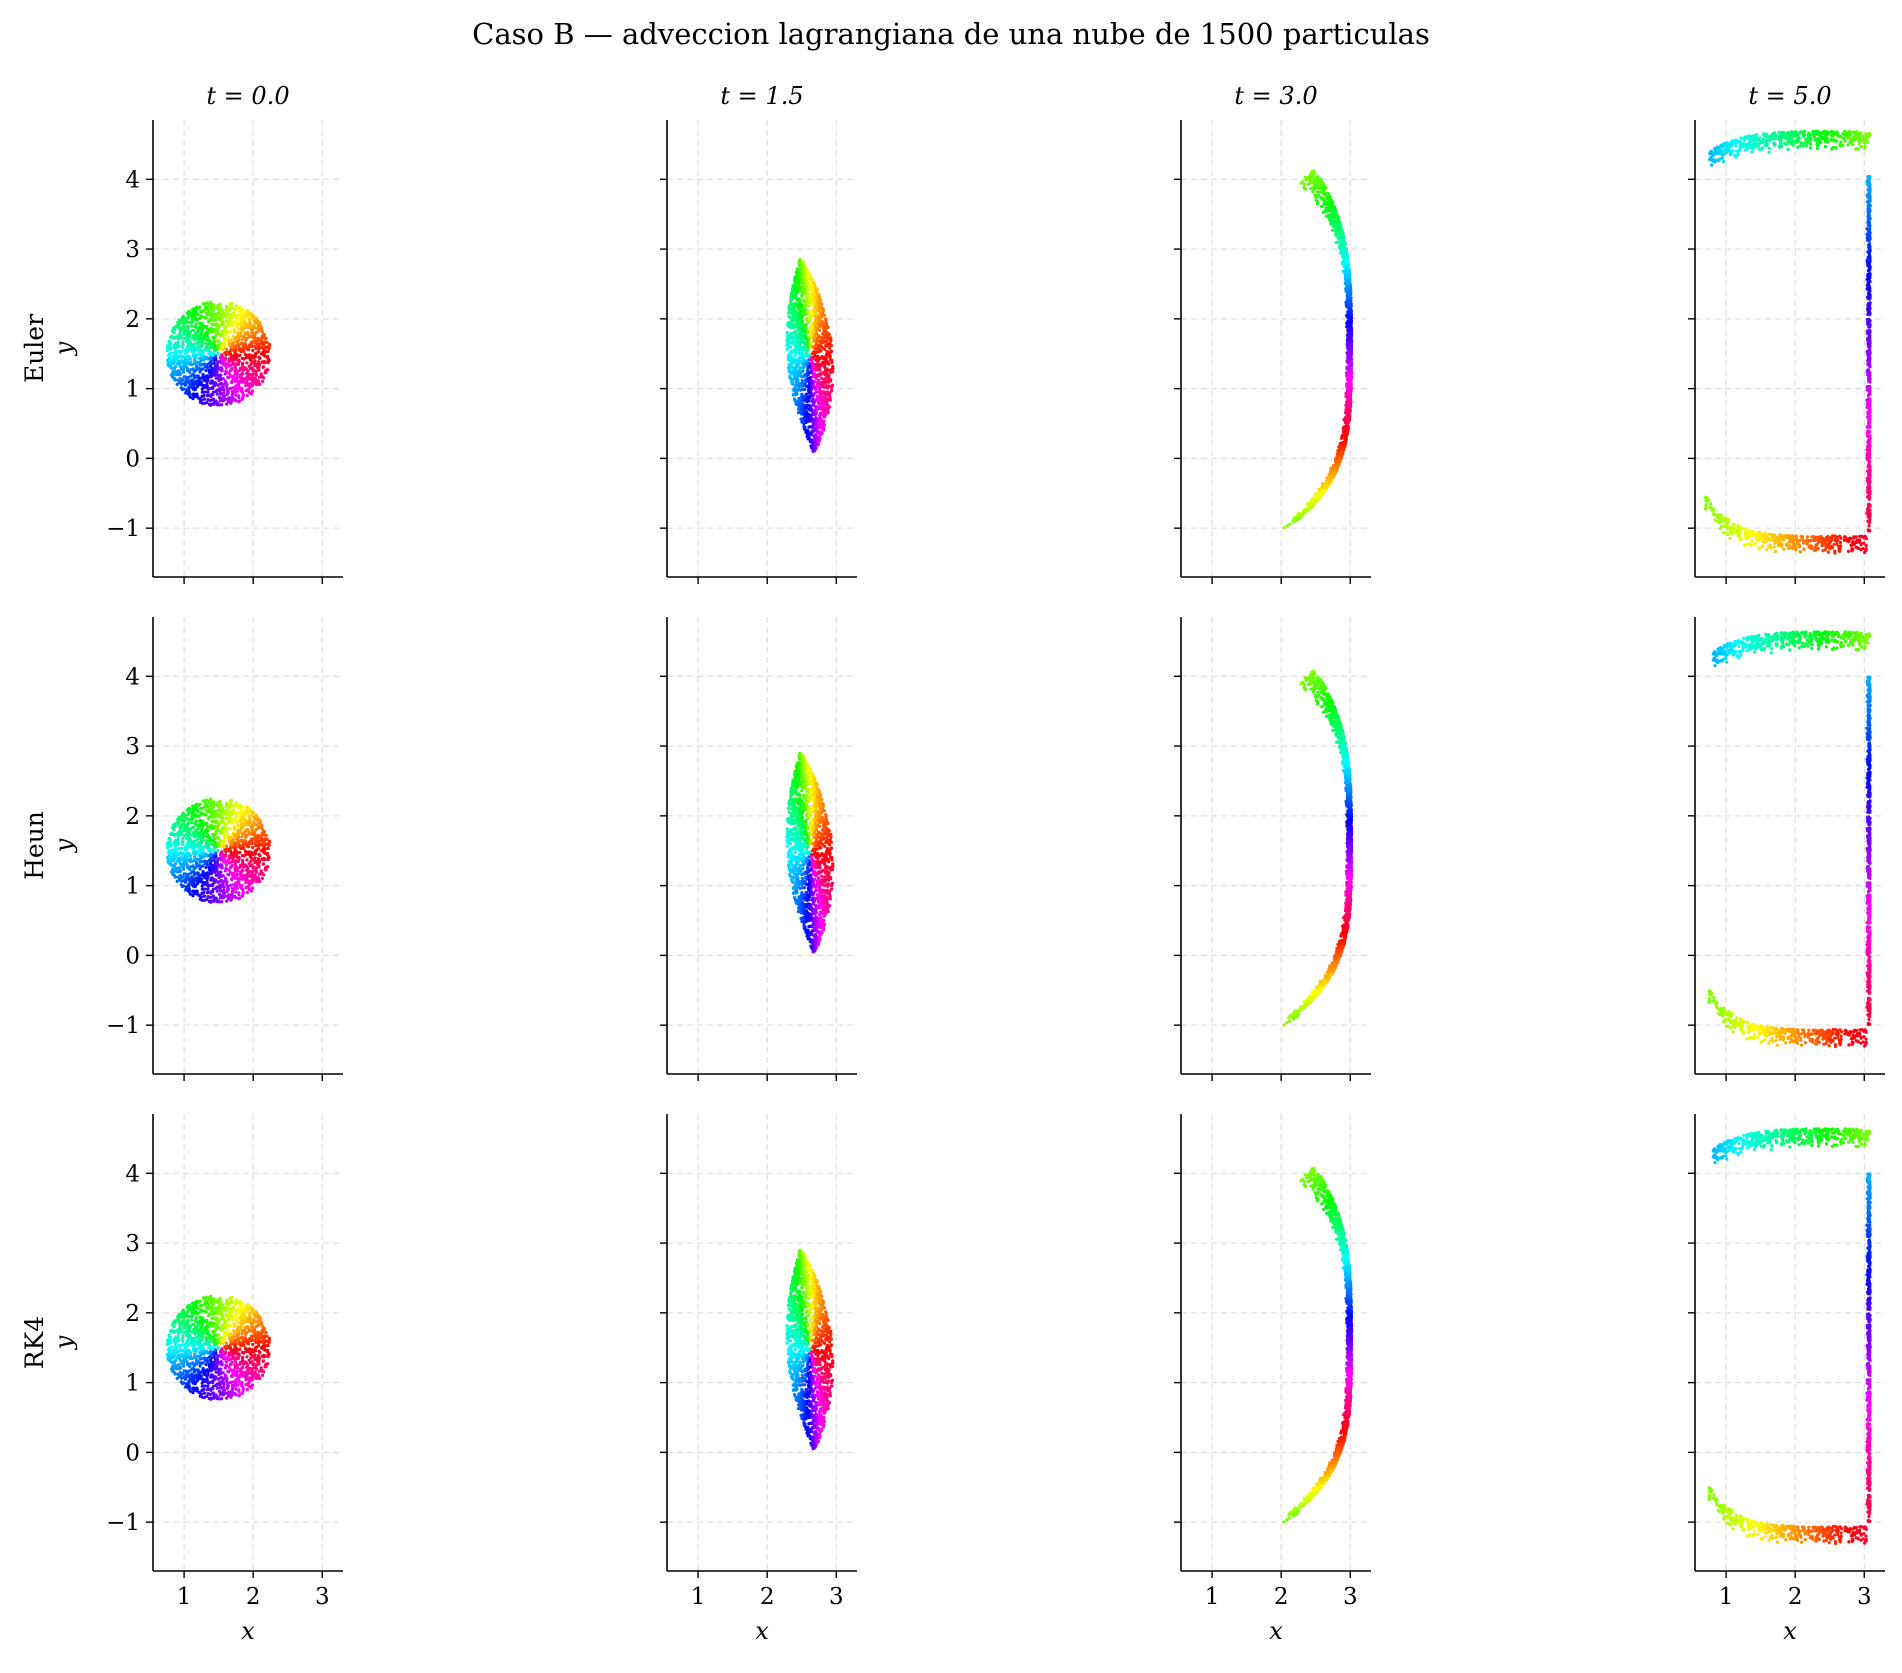 The image size is (1902, 1673). Describe the element at coordinates (247, 96) in the screenshot. I see `column-title: t = 0.0` at that location.